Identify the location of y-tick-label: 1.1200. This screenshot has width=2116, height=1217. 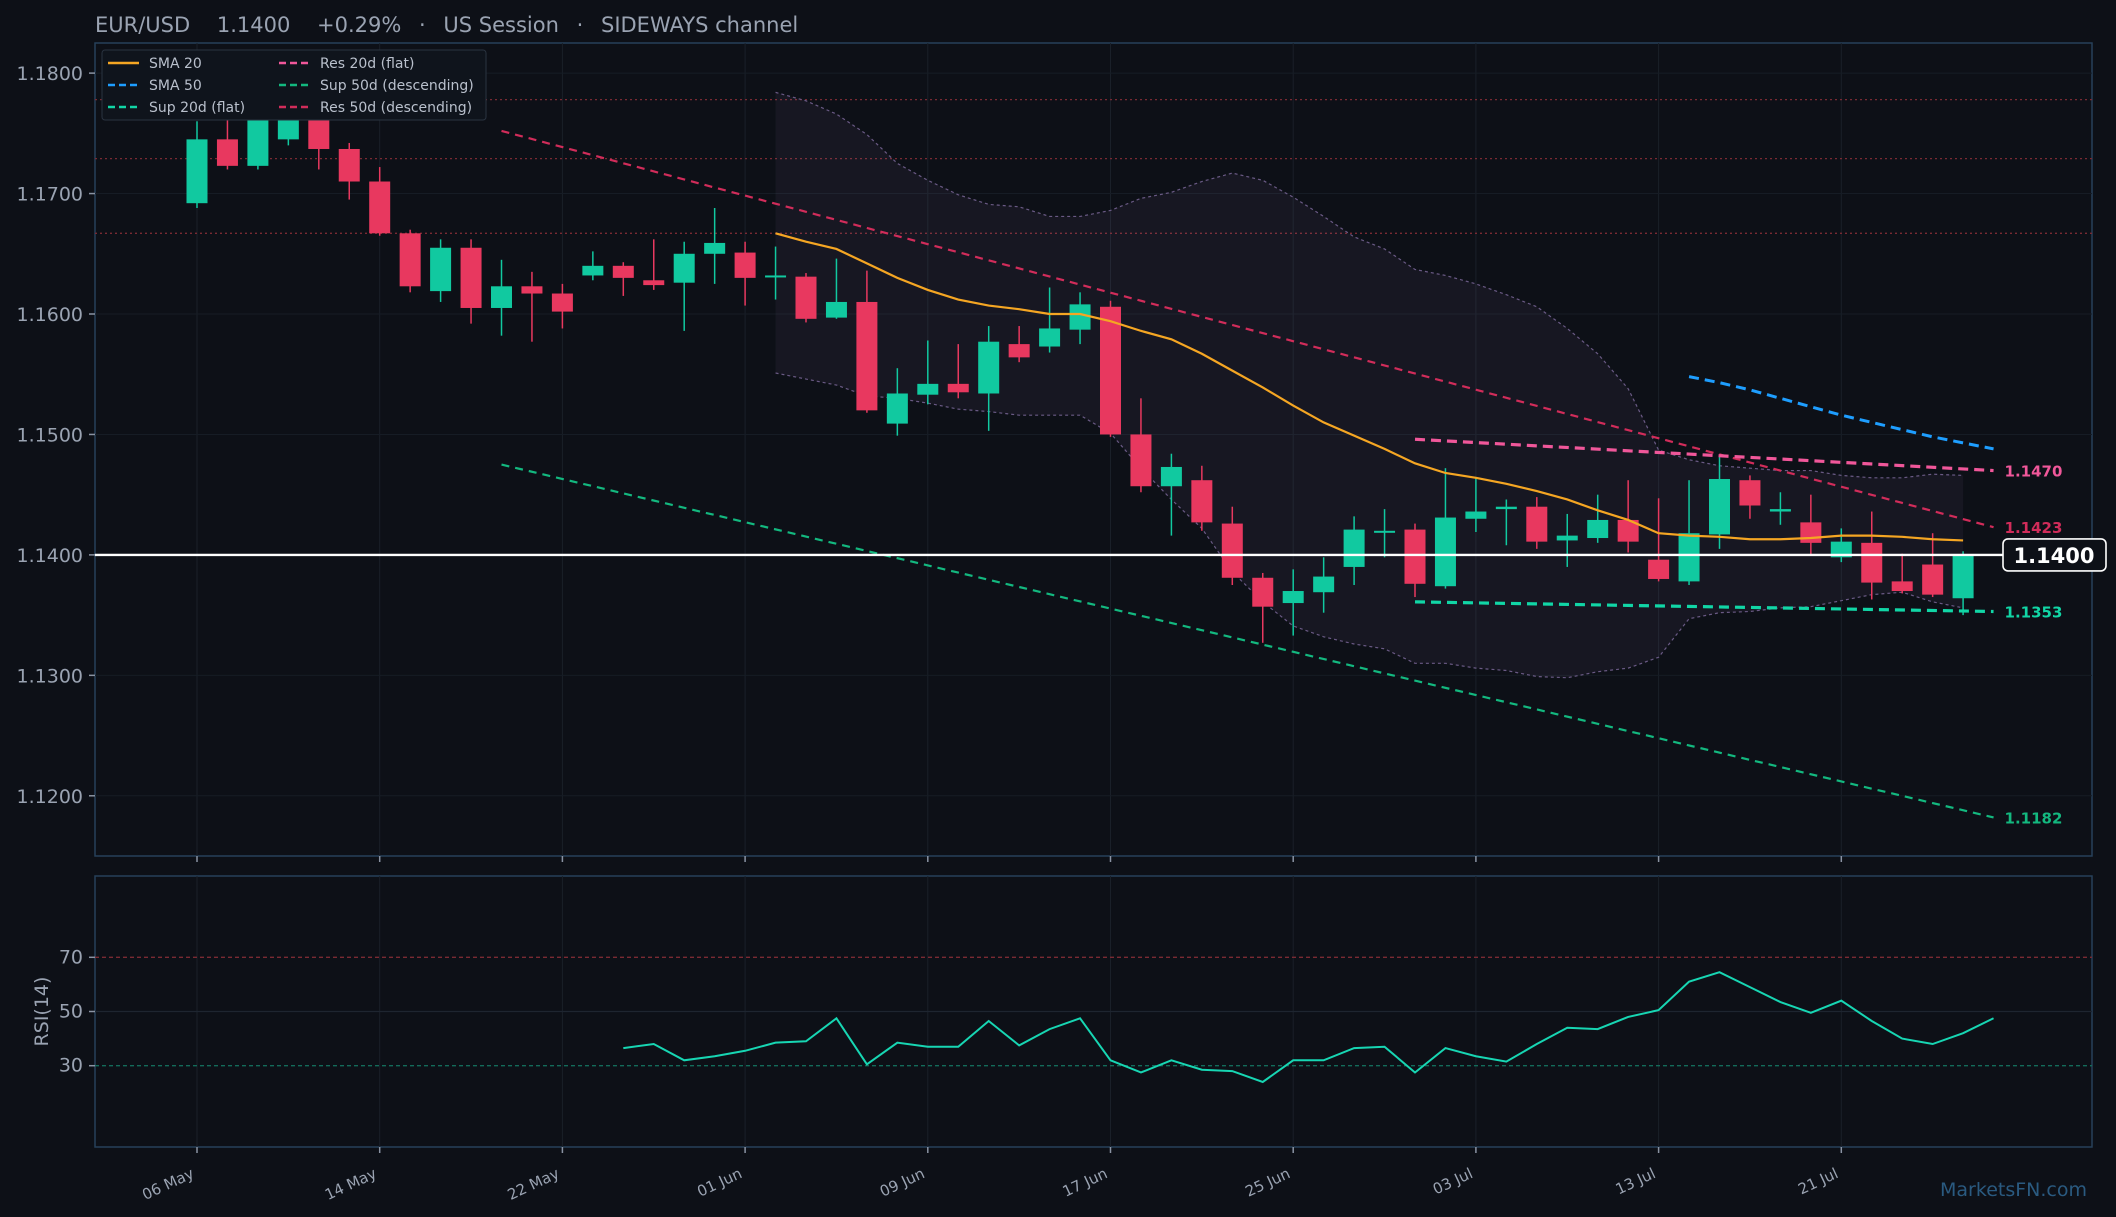
(50, 797).